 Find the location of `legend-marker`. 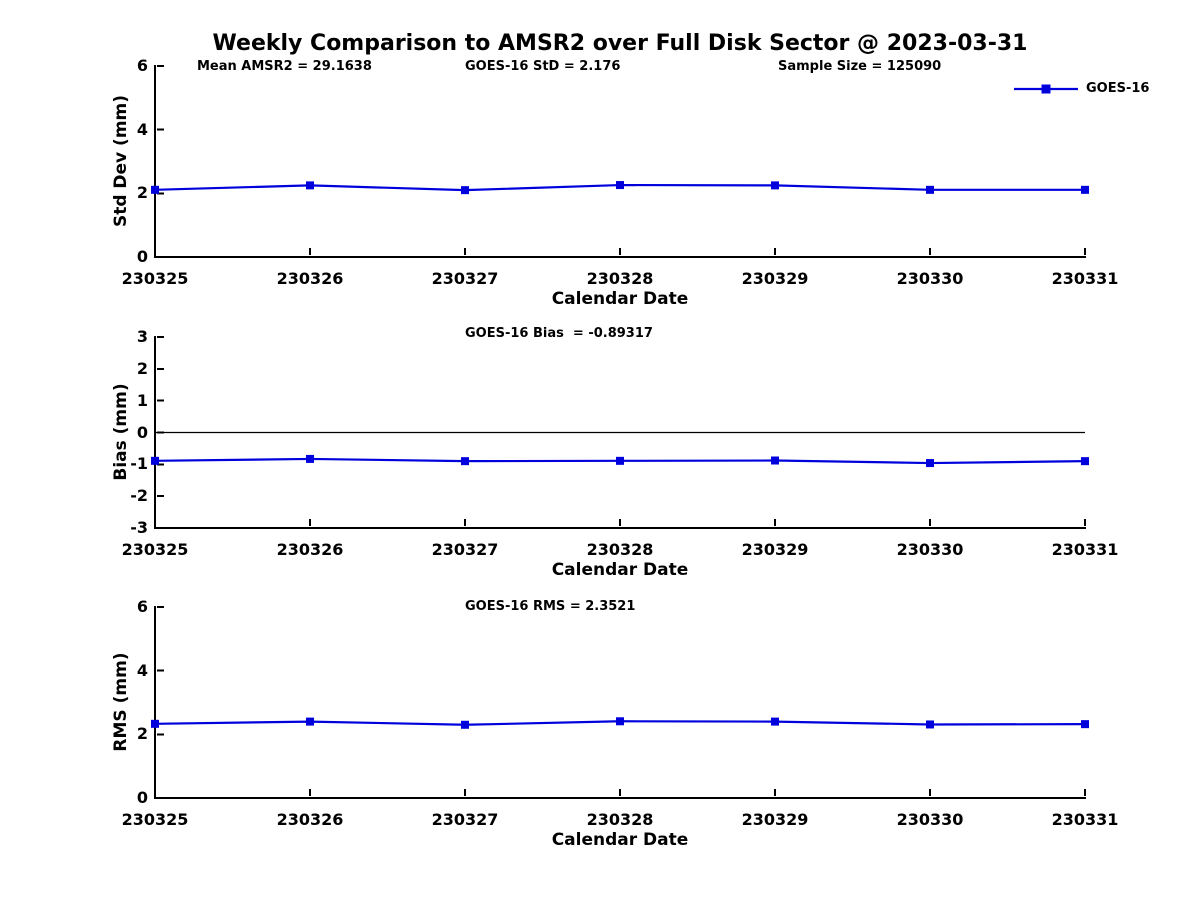

legend-marker is located at coordinates (1046, 89).